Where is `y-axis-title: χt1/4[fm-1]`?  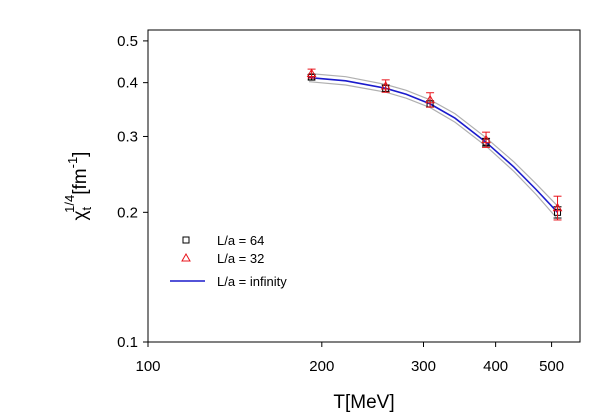 y-axis-title: χt1/4[fm-1] is located at coordinates (78, 186).